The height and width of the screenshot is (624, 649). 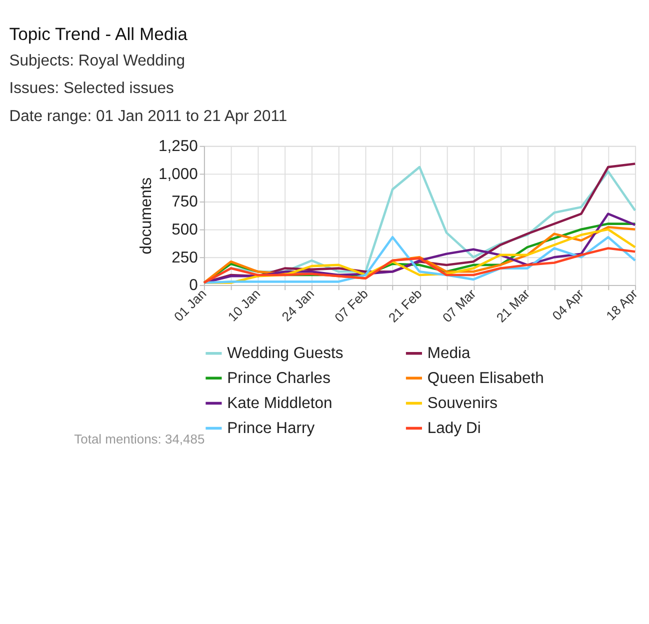 What do you see at coordinates (97, 61) in the screenshot?
I see `text: Subjects: Royal Wedding` at bounding box center [97, 61].